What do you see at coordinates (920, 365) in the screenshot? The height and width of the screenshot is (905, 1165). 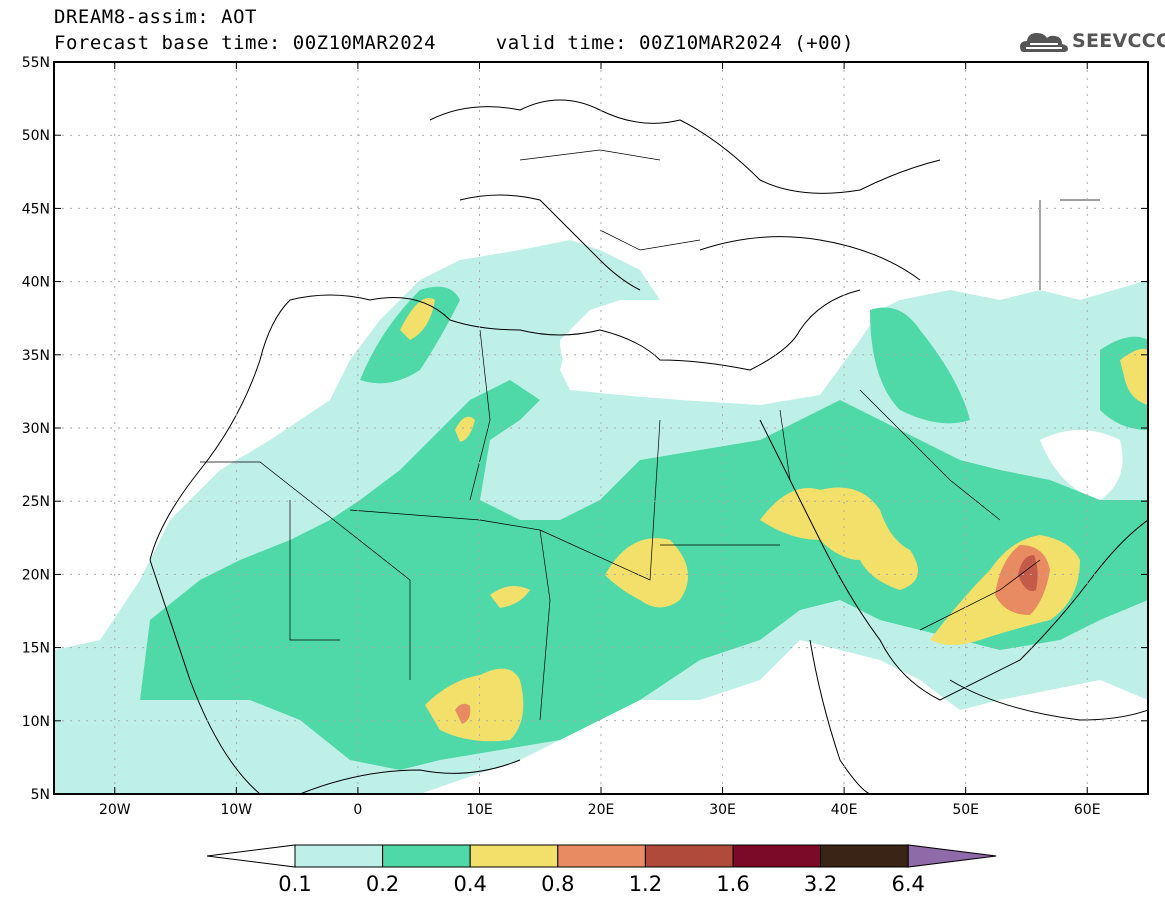 I see `aot-level-2-area` at bounding box center [920, 365].